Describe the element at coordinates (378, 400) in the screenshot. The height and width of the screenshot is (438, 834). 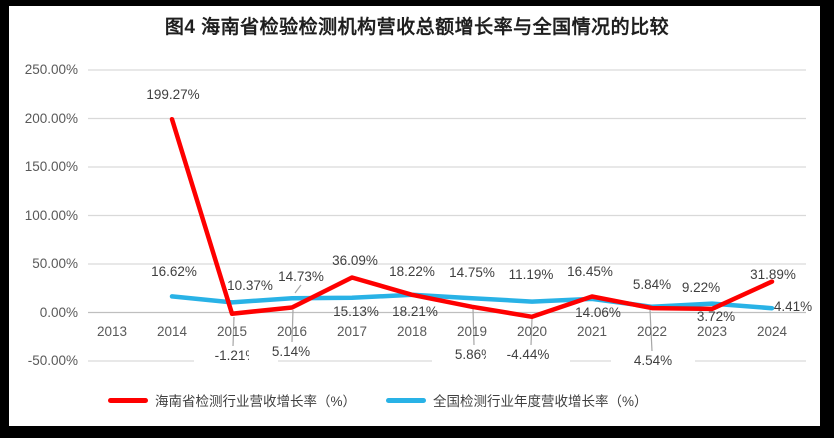
I see `legend: 海南省检测行业营收增长率（%） 全国检测行业年度营收增长率（%）` at that location.